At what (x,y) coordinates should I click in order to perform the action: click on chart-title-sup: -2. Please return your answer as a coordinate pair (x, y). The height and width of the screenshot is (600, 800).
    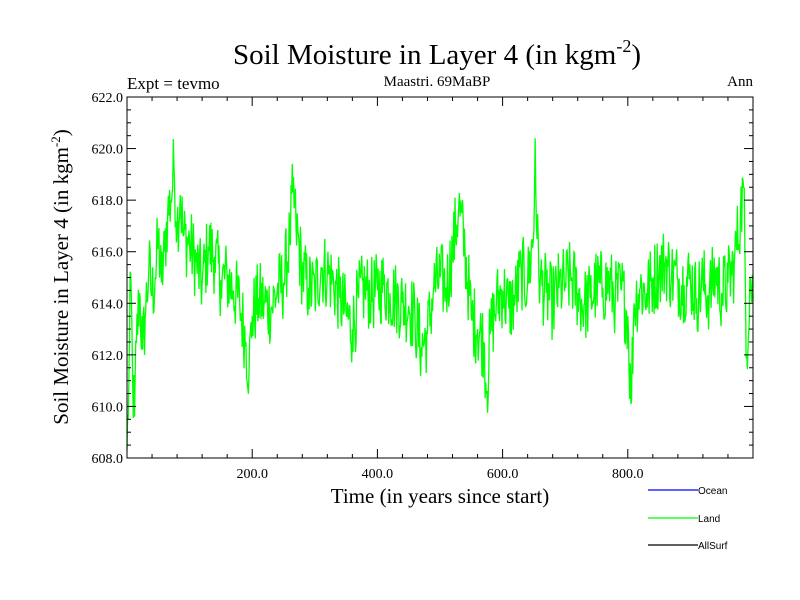
    Looking at the image, I should click on (623, 46).